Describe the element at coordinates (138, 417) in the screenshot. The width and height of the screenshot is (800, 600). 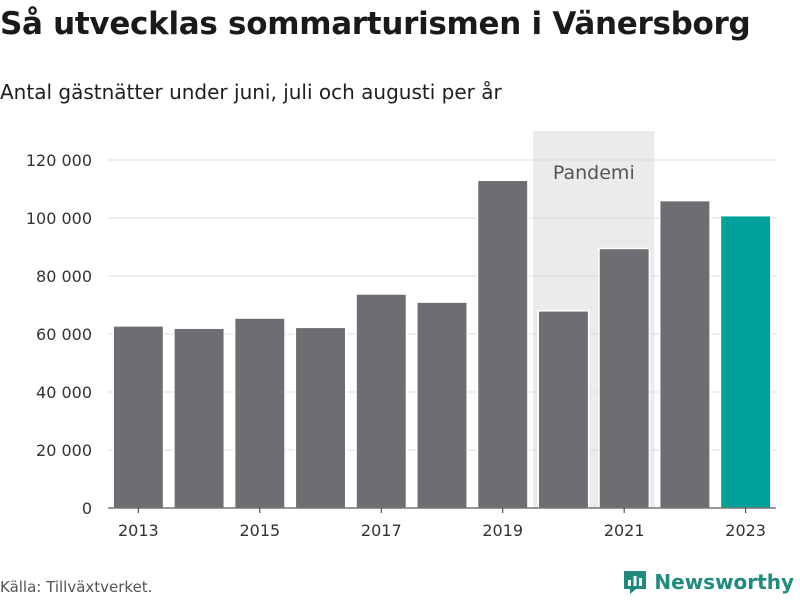
I see `bar-2013` at that location.